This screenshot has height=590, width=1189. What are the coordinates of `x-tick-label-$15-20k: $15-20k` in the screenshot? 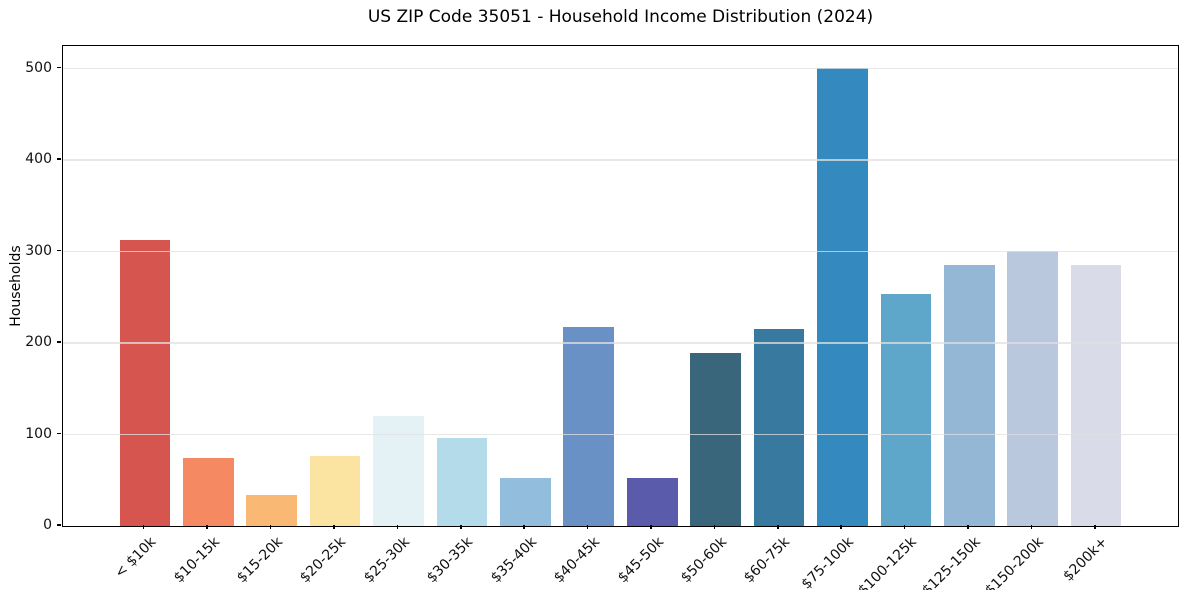 It's located at (260, 560).